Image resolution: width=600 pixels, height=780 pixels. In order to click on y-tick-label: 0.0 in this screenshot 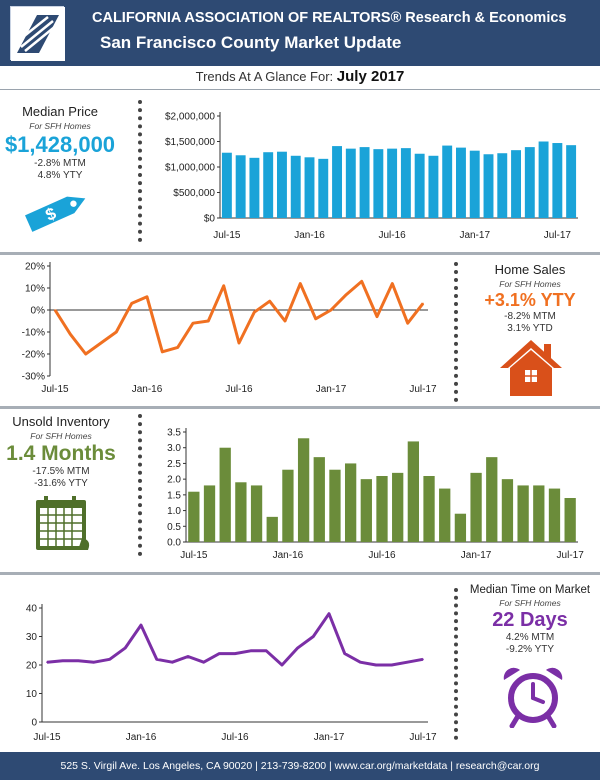, I will do `click(174, 543)`.